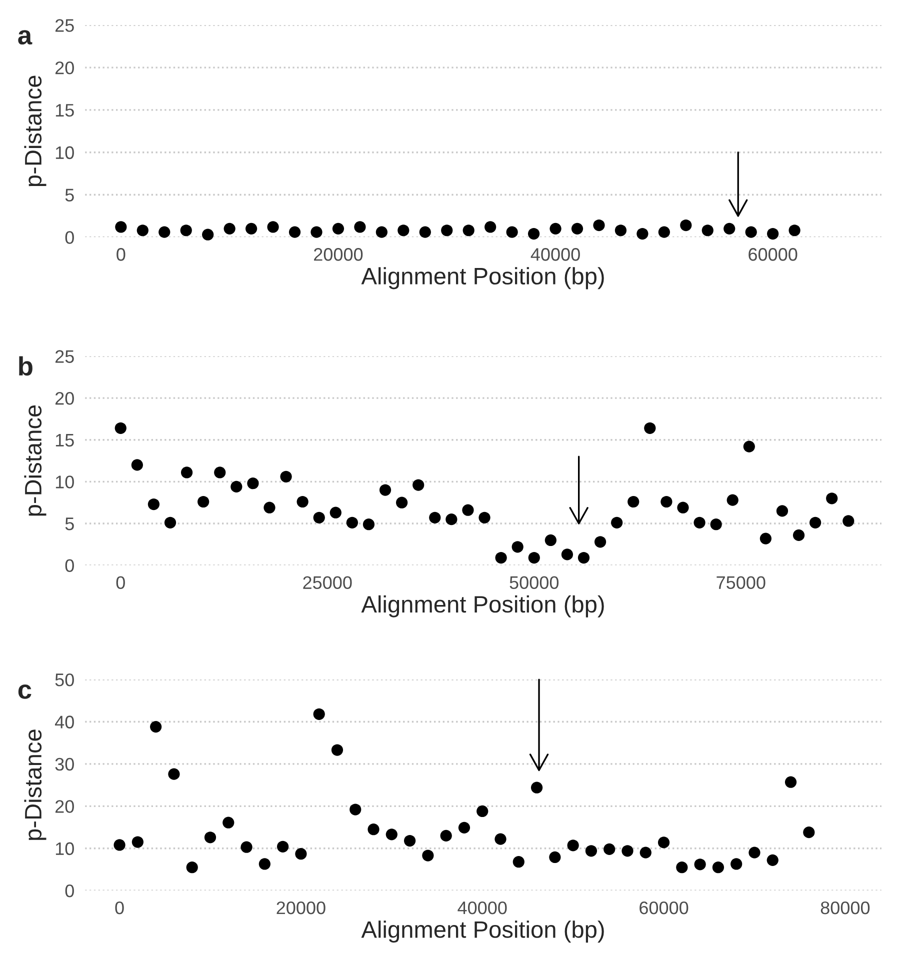  I want to click on y-axis-title: p-Distance, so click(35, 785).